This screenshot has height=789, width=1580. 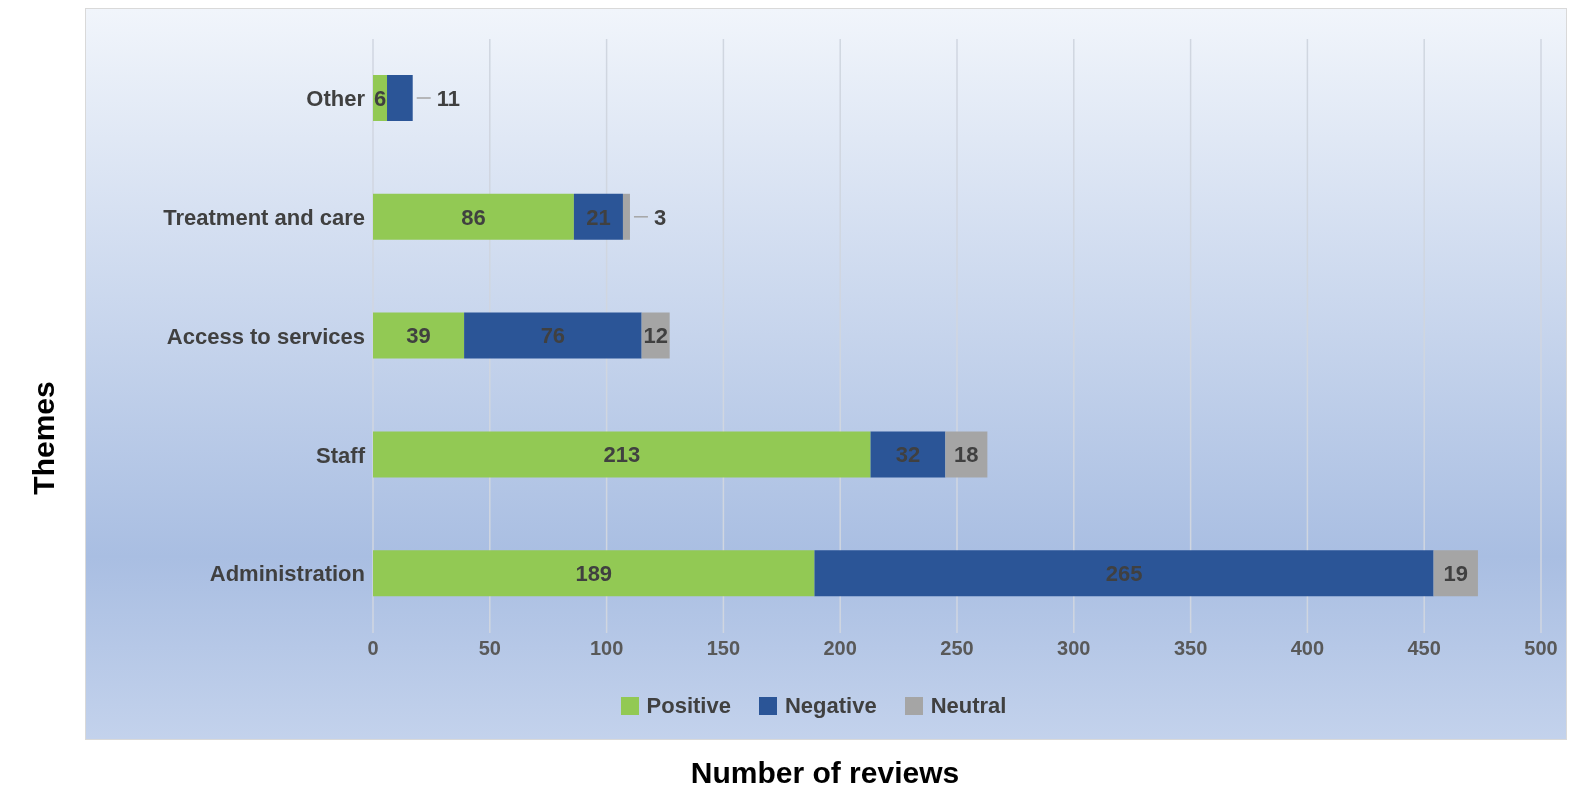 I want to click on y-tick-label: Other, so click(x=336, y=99).